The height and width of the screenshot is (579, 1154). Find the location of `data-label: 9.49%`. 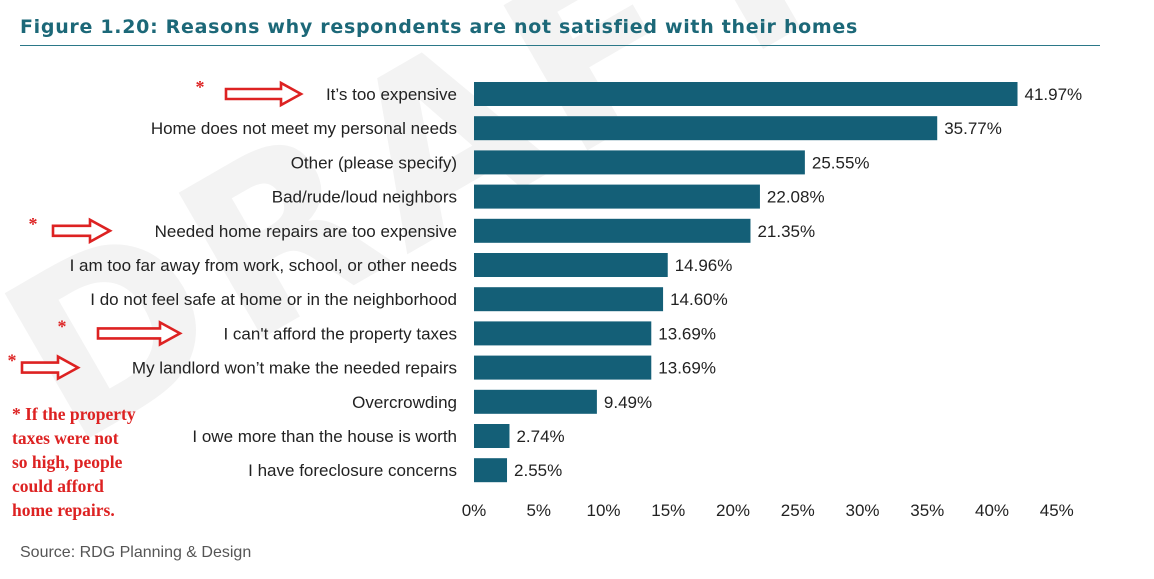

data-label: 9.49% is located at coordinates (628, 402).